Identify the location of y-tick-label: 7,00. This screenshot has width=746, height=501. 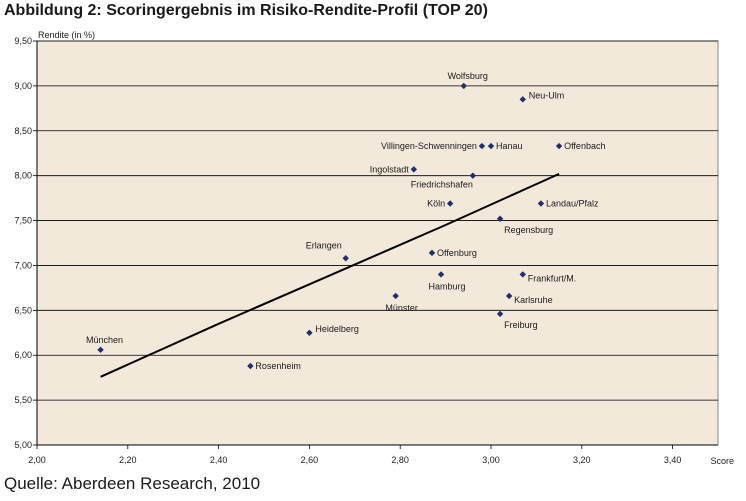
(23, 265).